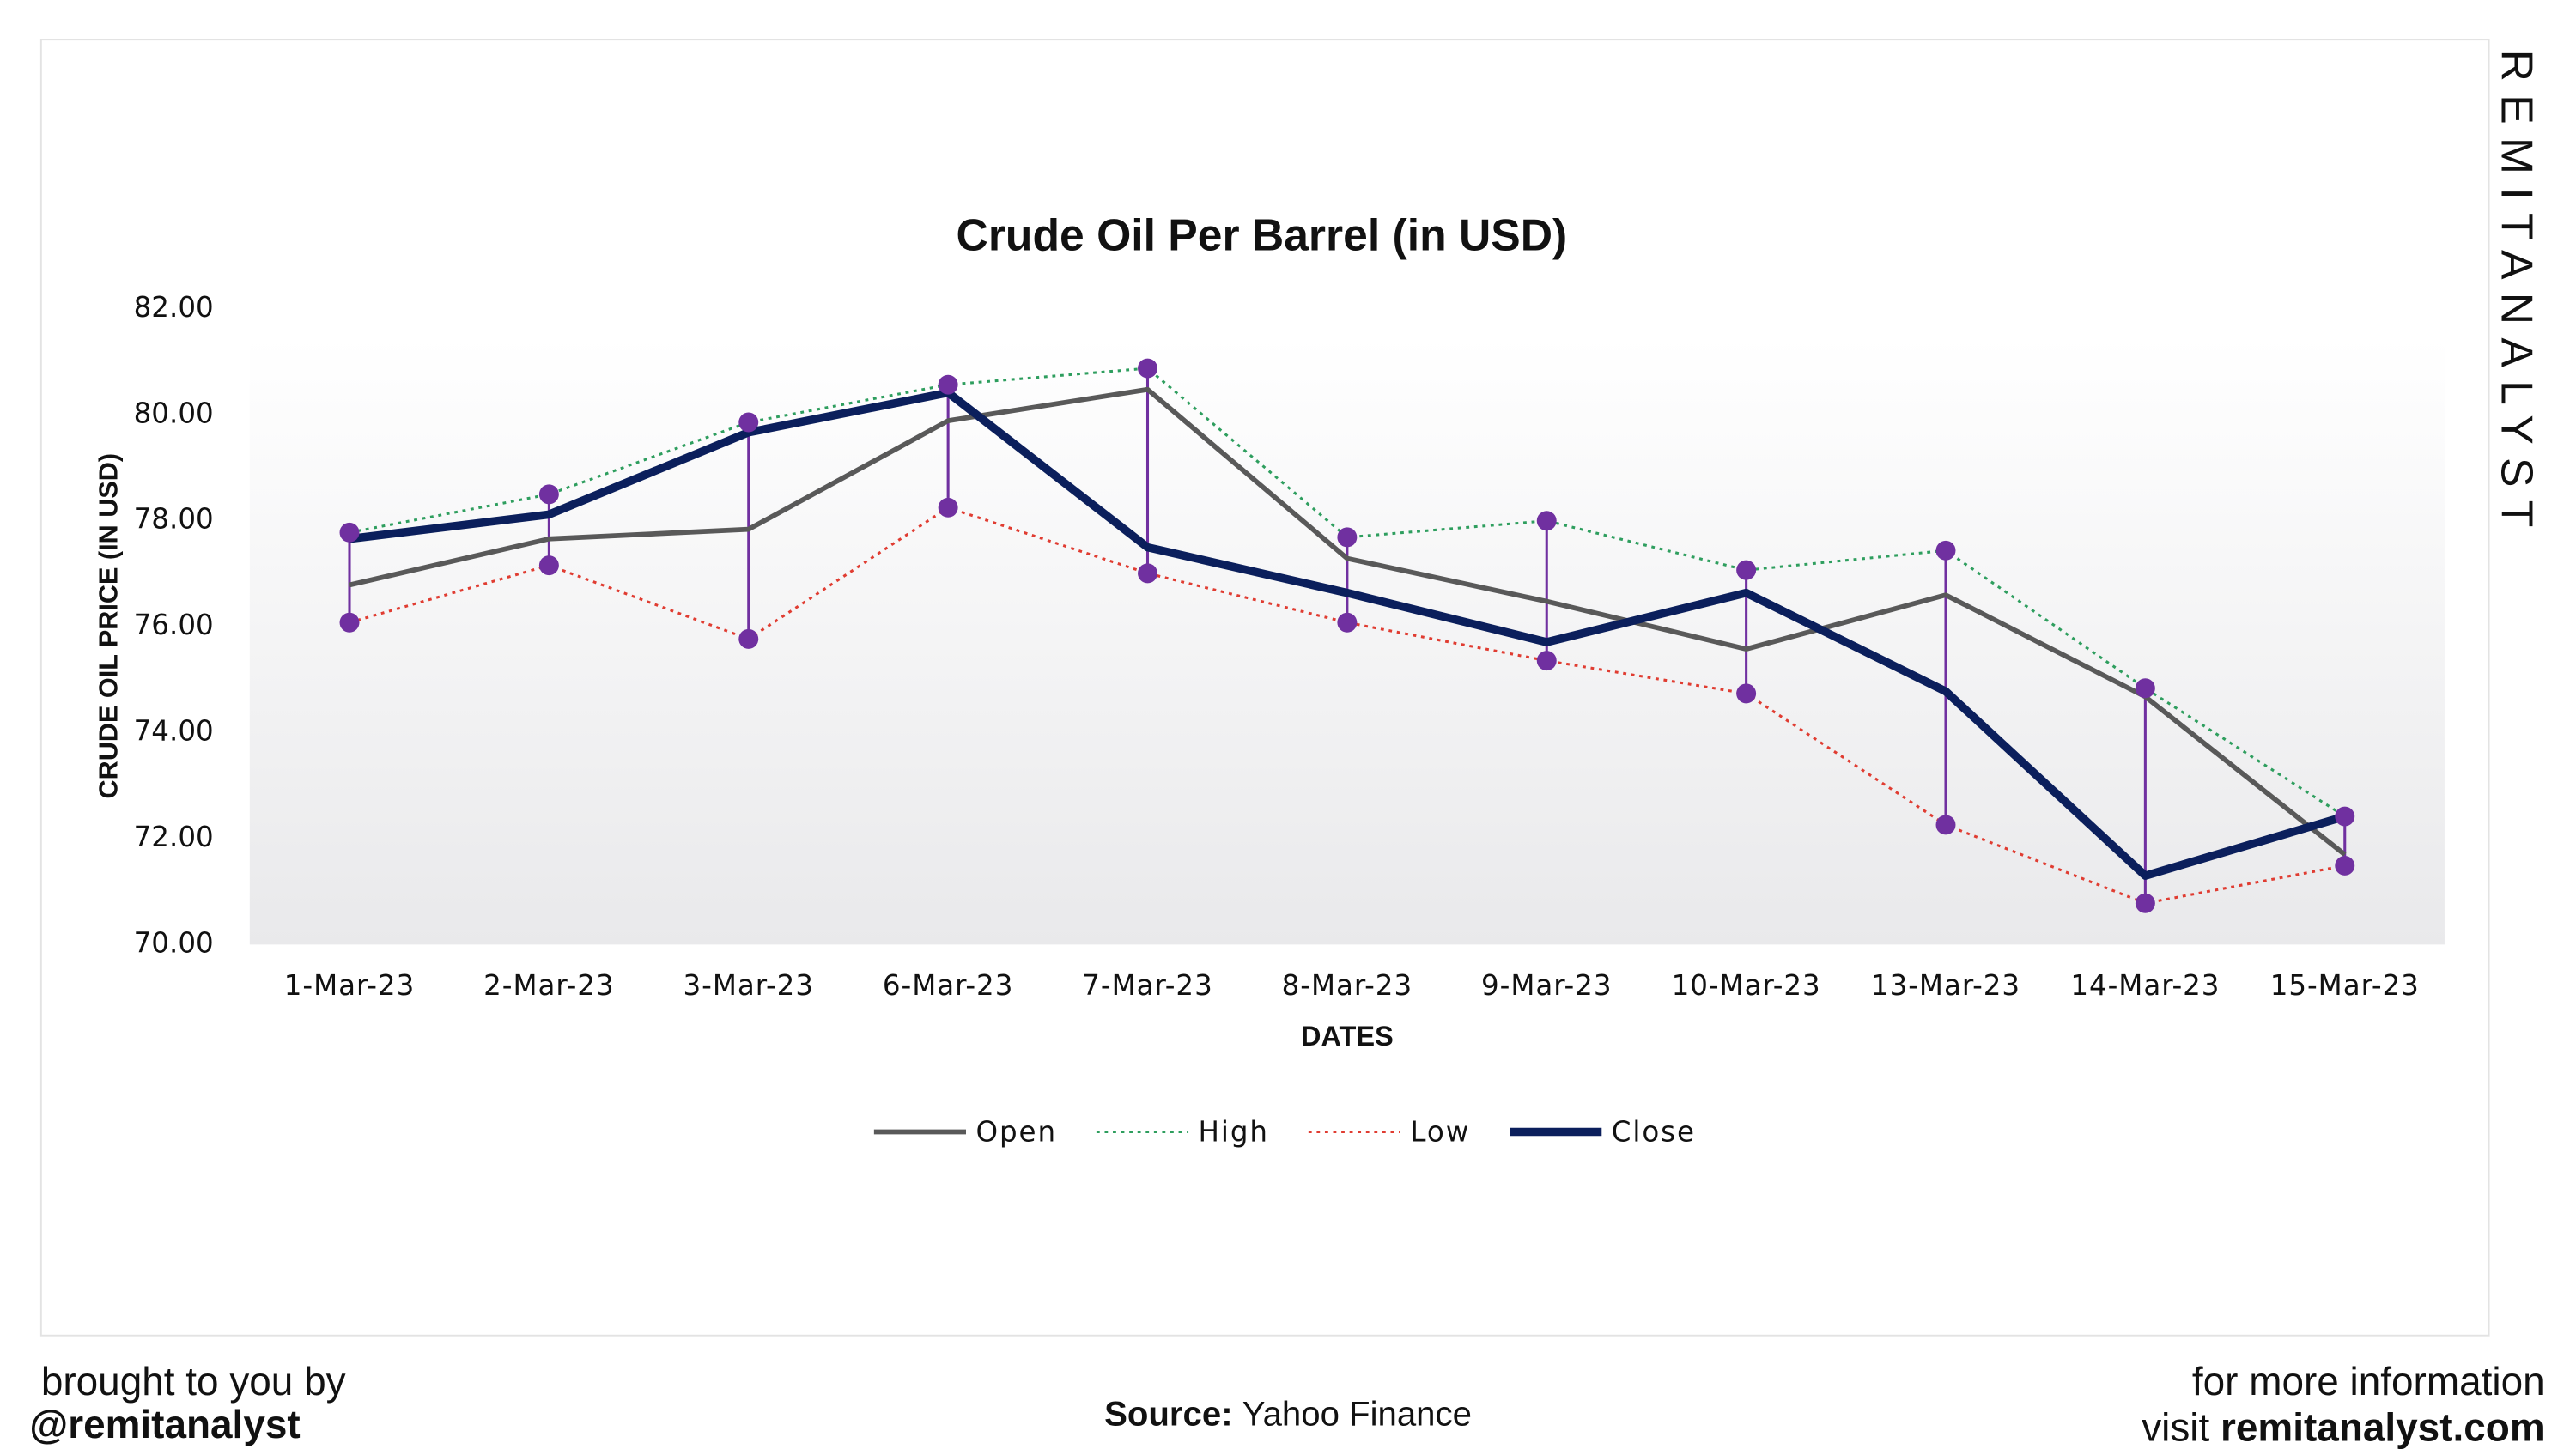  I want to click on y-tick-label: 76.00, so click(174, 625).